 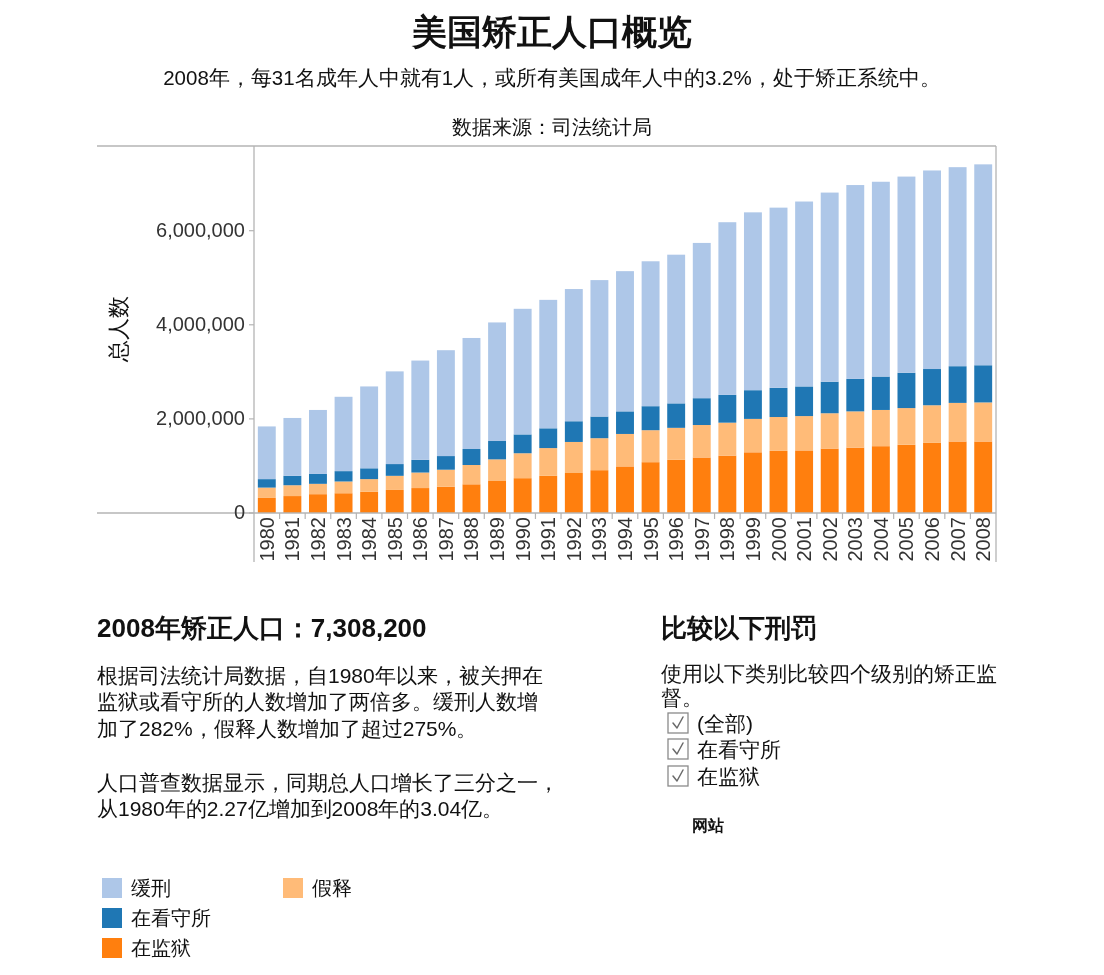 What do you see at coordinates (420, 539) in the screenshot?
I see `x-tick-label: 1986` at bounding box center [420, 539].